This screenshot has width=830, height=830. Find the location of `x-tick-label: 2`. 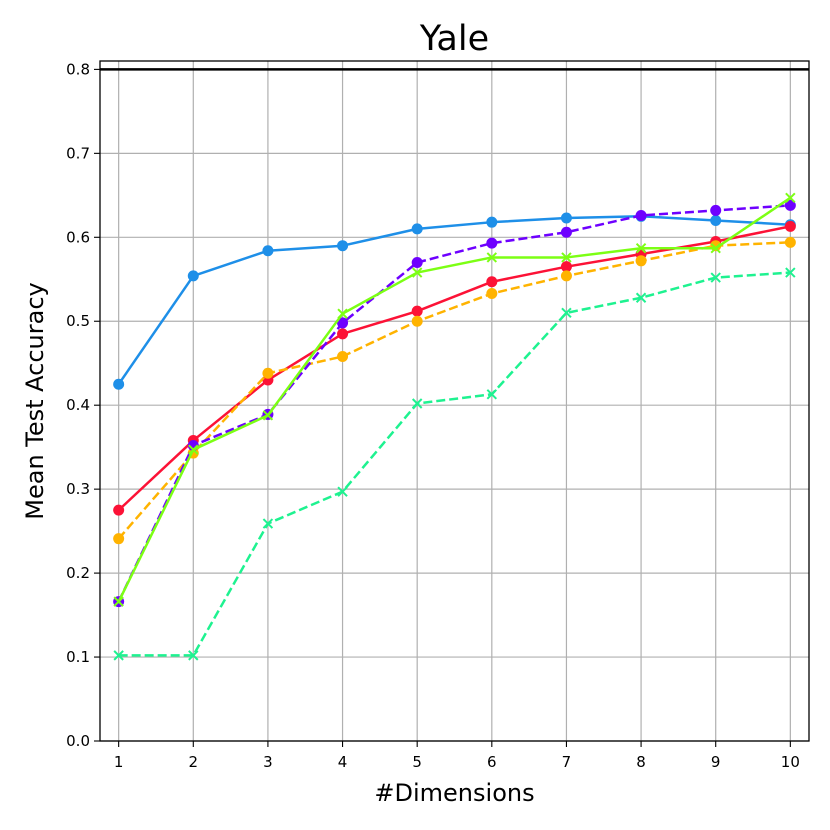

x-tick-label: 2 is located at coordinates (194, 762).